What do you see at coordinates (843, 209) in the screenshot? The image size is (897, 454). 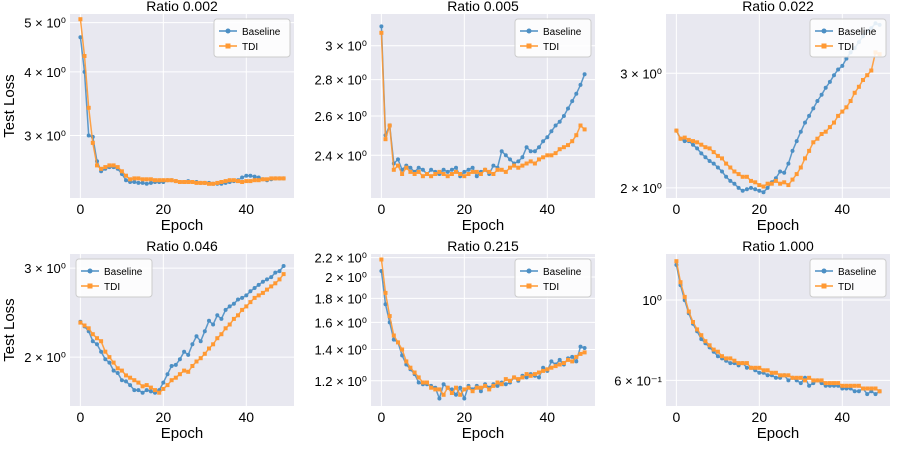 I see `x-tick-label: 40` at bounding box center [843, 209].